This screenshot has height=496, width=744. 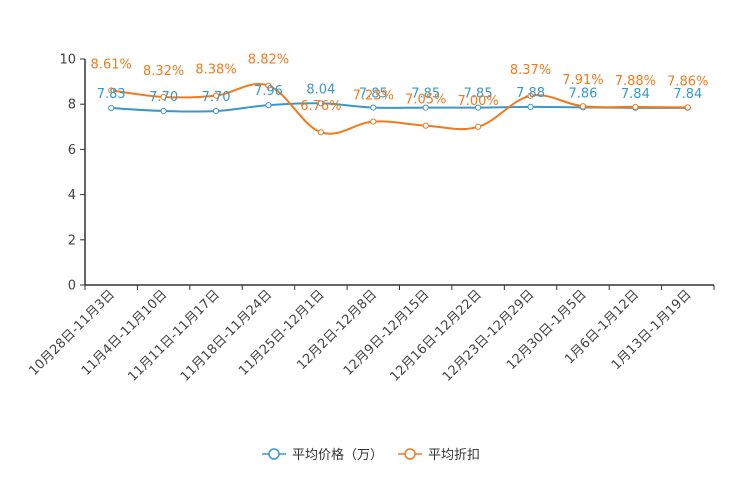 What do you see at coordinates (72, 150) in the screenshot?
I see `y-tick-label: 6` at bounding box center [72, 150].